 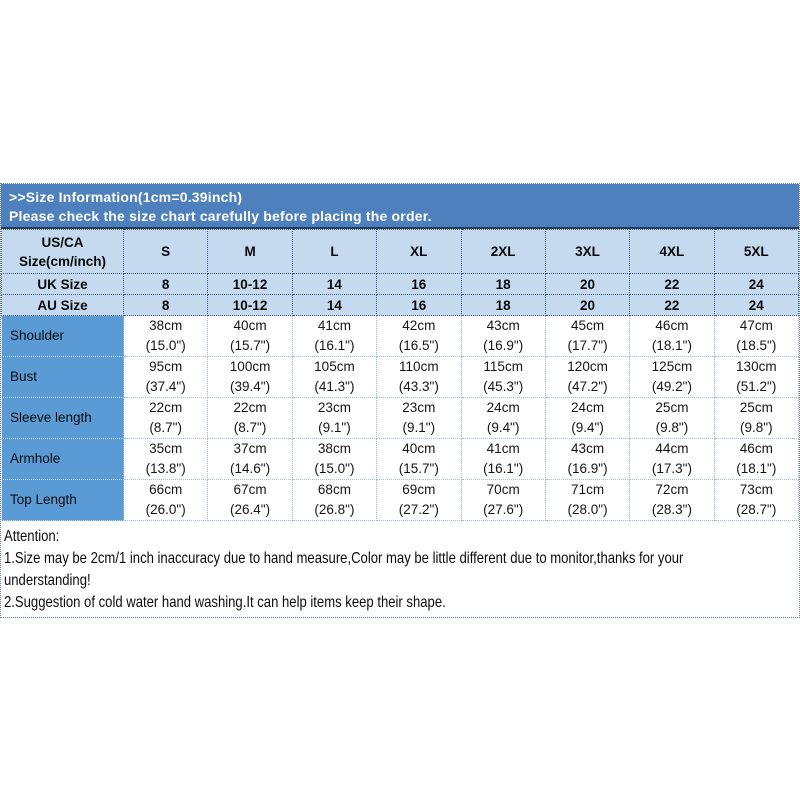 I want to click on measurement-cell: 45cm (17.7"), so click(x=587, y=336).